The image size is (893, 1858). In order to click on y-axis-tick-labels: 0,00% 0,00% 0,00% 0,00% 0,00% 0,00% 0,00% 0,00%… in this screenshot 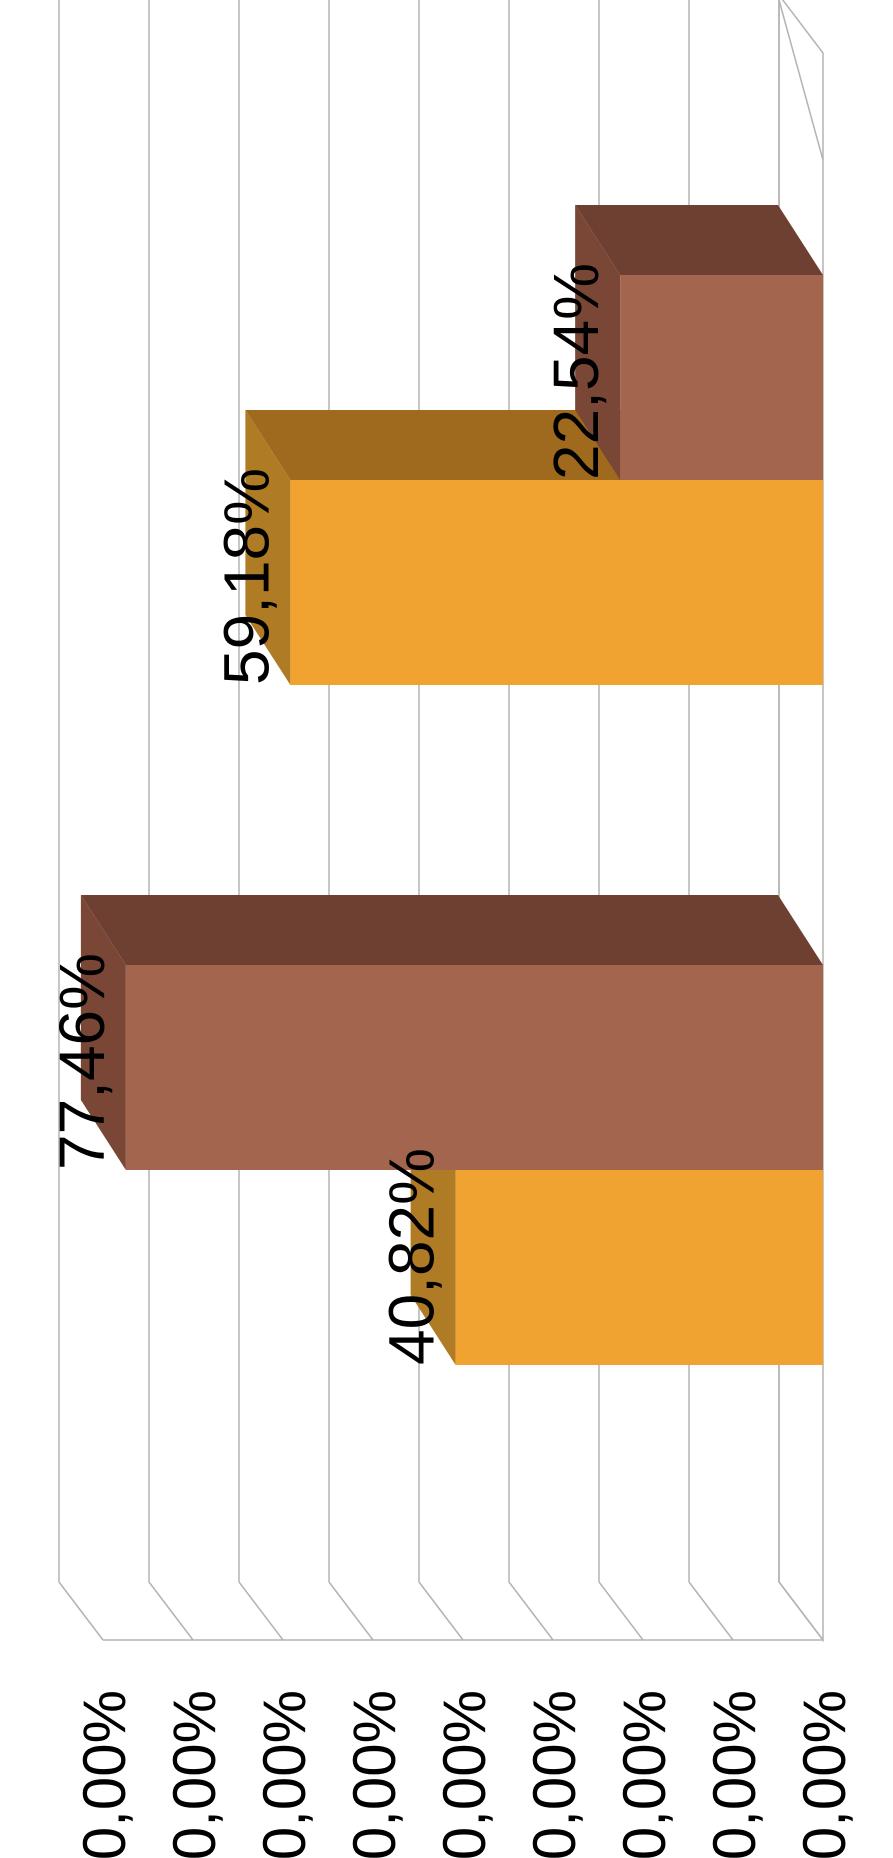, I will do `click(464, 1774)`.